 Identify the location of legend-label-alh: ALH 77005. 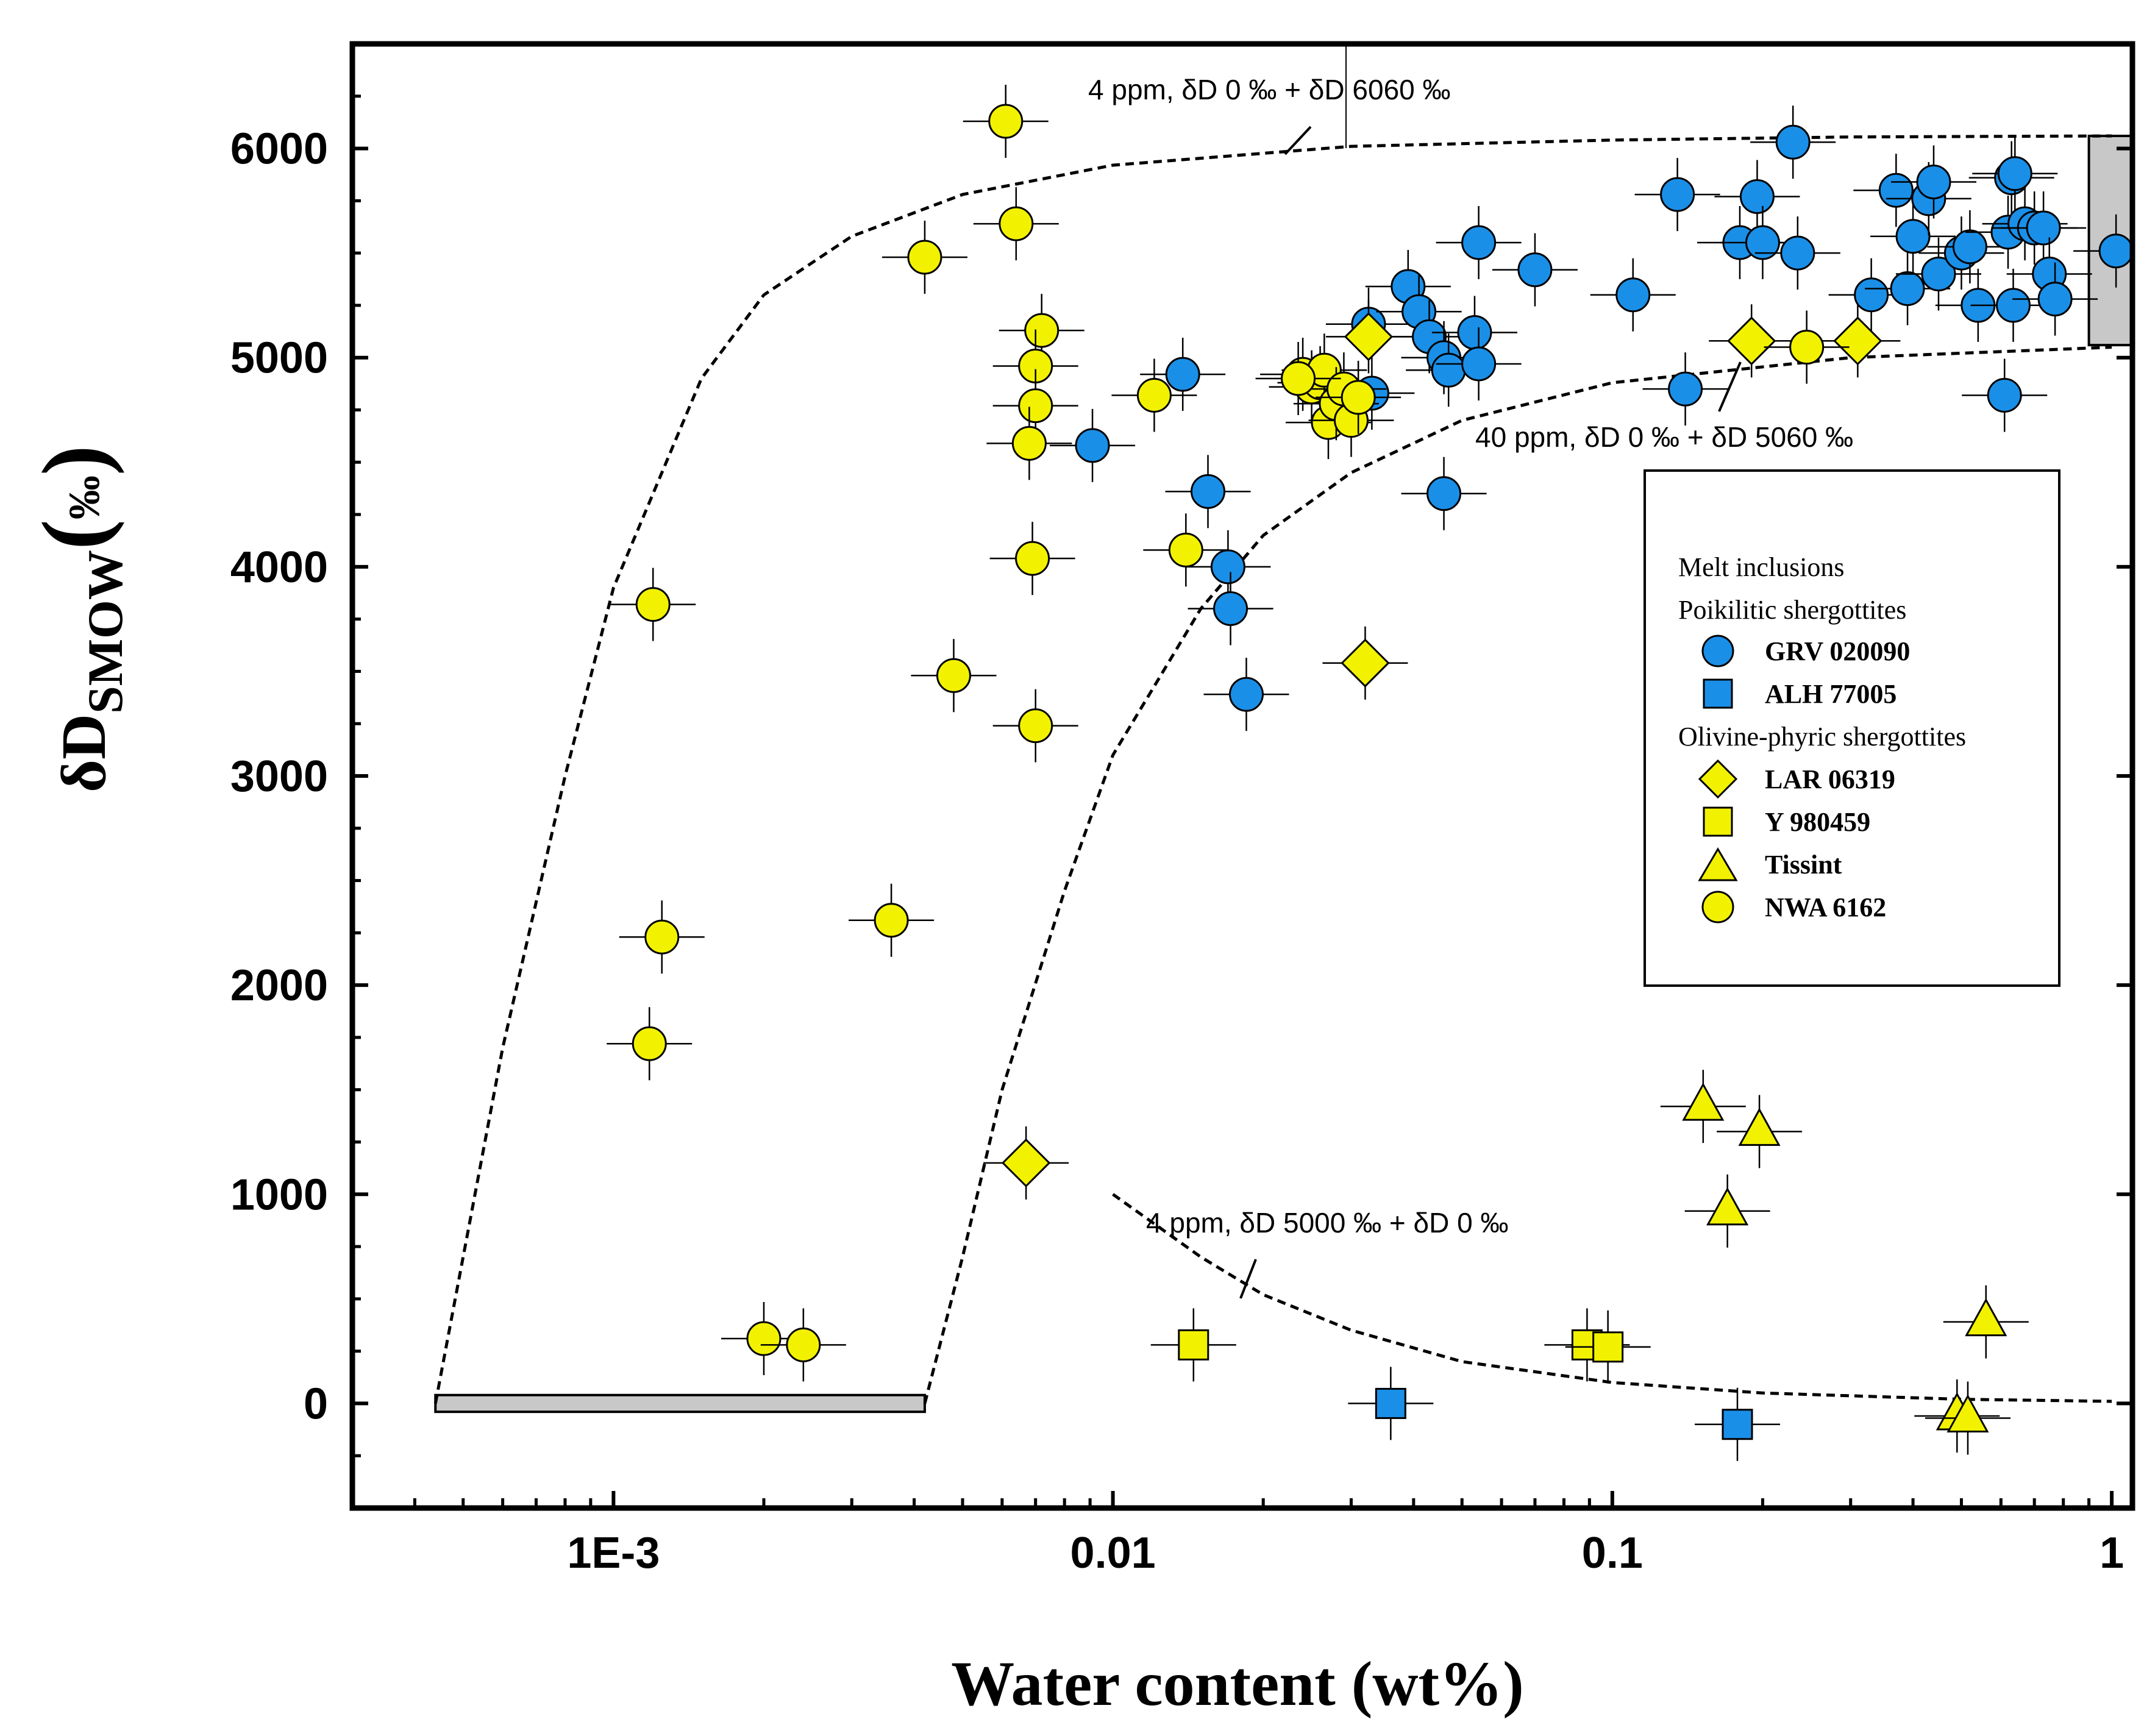
(1830, 694).